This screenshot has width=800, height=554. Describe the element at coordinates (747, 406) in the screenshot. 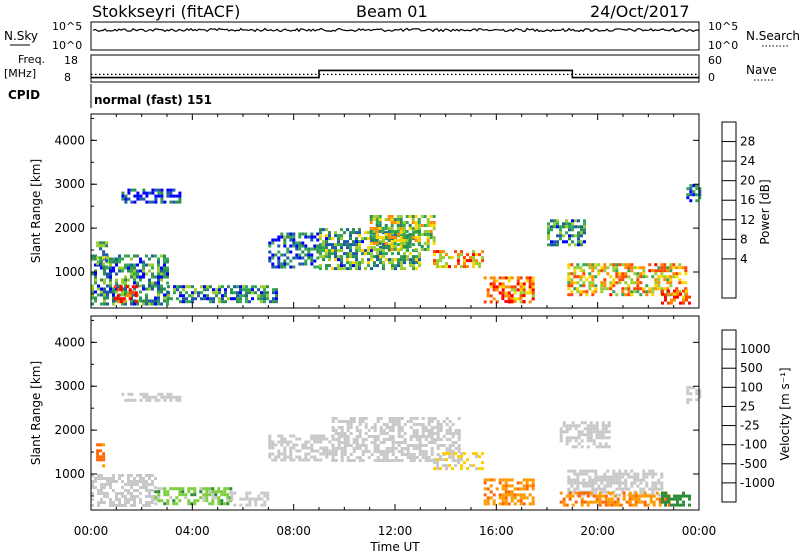

I see `velocity-colorbar-tick-label: 25` at that location.